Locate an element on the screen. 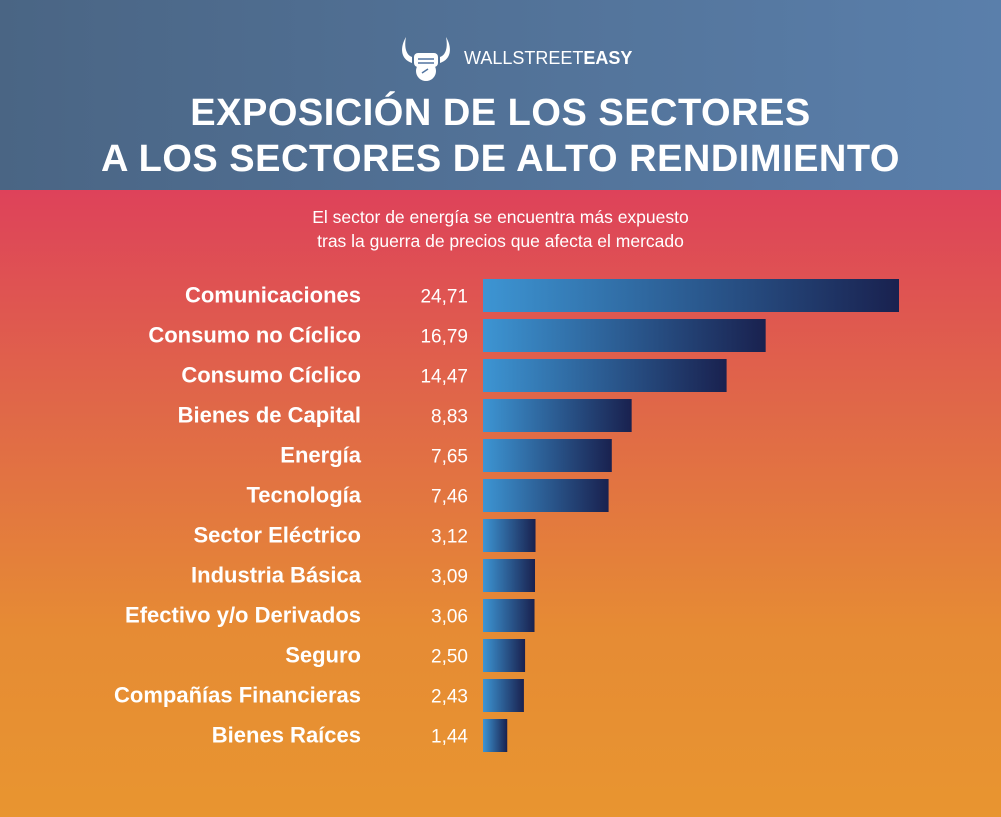  value-label: 2,50 is located at coordinates (449, 657).